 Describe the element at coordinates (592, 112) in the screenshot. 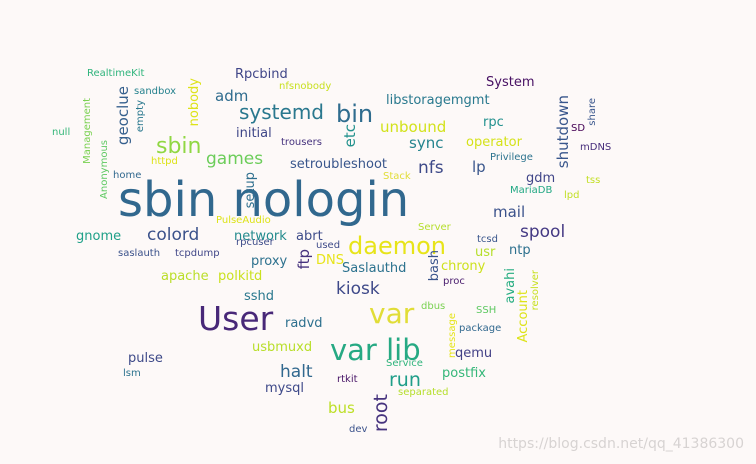

I see `word: share` at that location.